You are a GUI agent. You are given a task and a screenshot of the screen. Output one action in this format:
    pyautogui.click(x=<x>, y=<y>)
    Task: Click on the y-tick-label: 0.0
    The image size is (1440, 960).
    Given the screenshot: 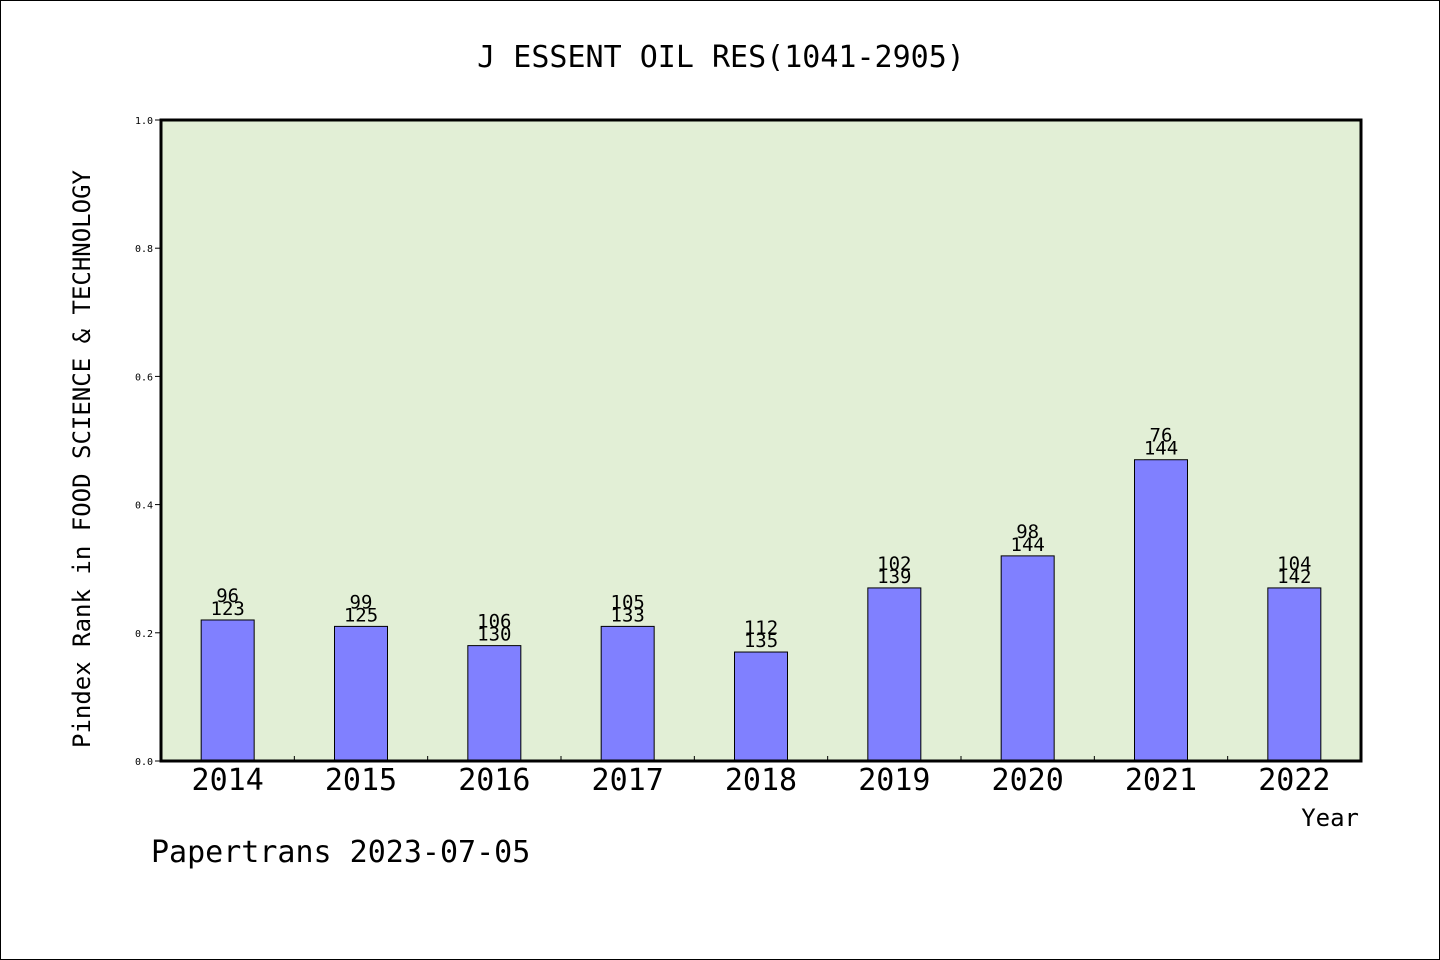 What is the action you would take?
    pyautogui.click(x=144, y=762)
    